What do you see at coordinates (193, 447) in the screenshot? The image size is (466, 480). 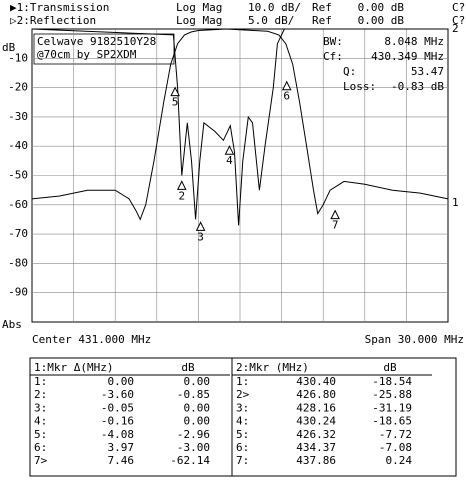 I see `table-cell: -3.00` at bounding box center [193, 447].